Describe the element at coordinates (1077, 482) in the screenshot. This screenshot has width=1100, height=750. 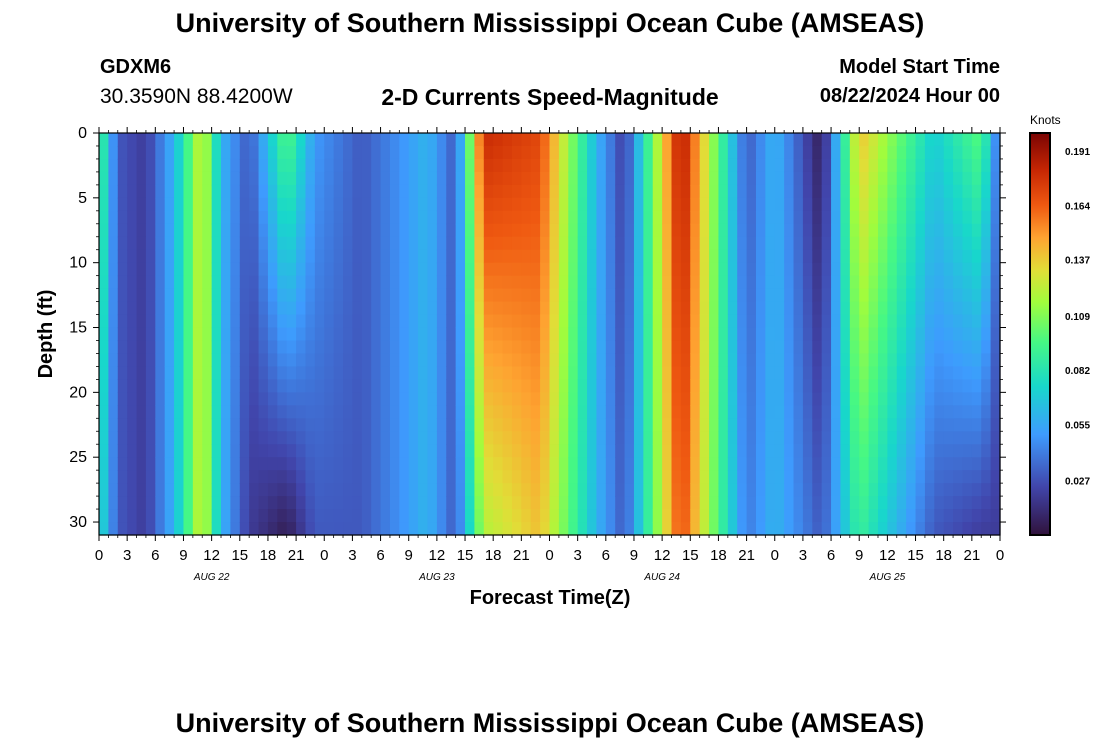
I see `colorbar-tick-label: 0.027` at that location.